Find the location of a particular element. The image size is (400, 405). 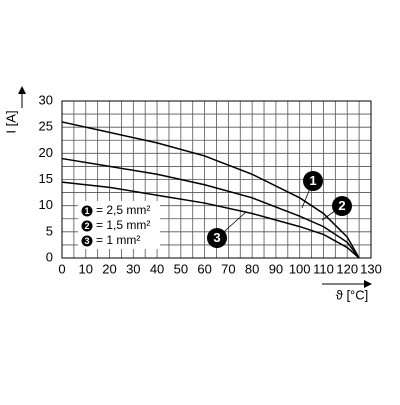

callout-text: 1 is located at coordinates (312, 180).